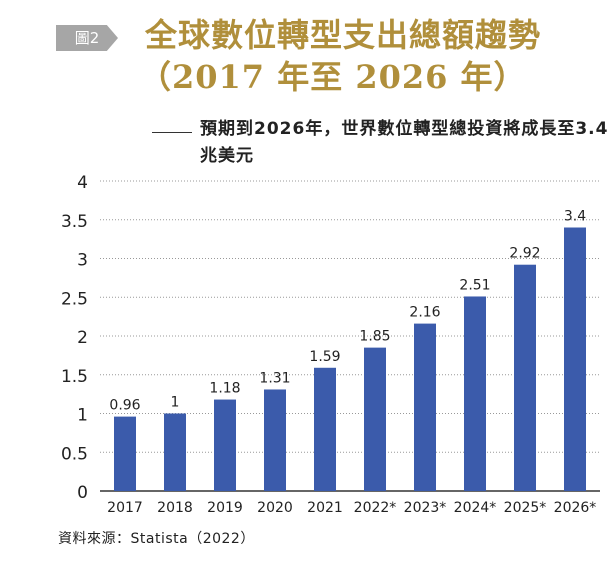 The width and height of the screenshot is (616, 566). What do you see at coordinates (404, 142) in the screenshot?
I see `chart-subtitle: 預期到2026年，世界數位轉型總投資將成長至3.4兆美元` at bounding box center [404, 142].